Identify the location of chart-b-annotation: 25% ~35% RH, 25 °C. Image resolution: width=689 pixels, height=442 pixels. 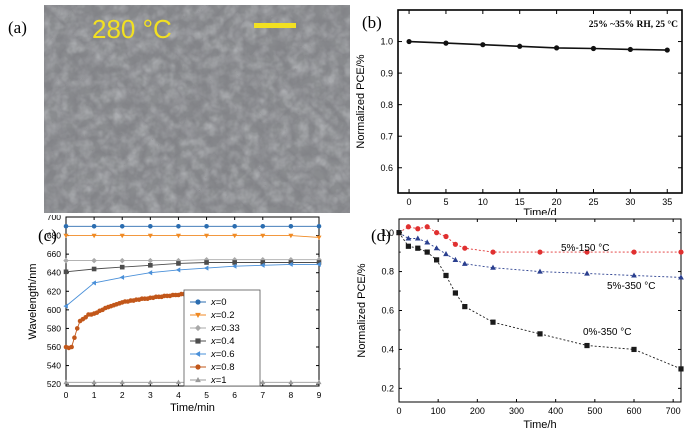
(633, 24).